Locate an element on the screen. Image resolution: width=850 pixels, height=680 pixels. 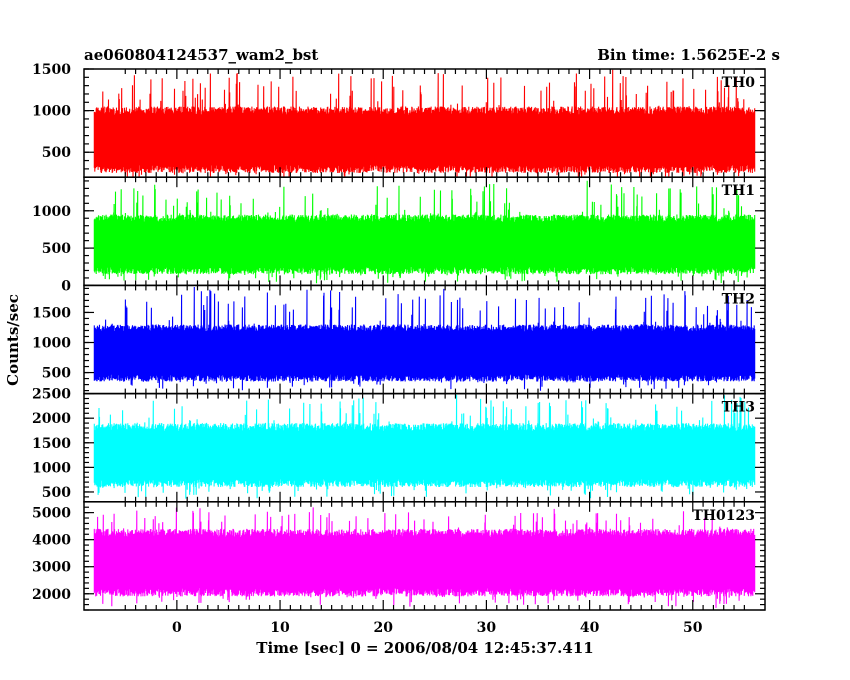
series-th1 is located at coordinates (424, 232).